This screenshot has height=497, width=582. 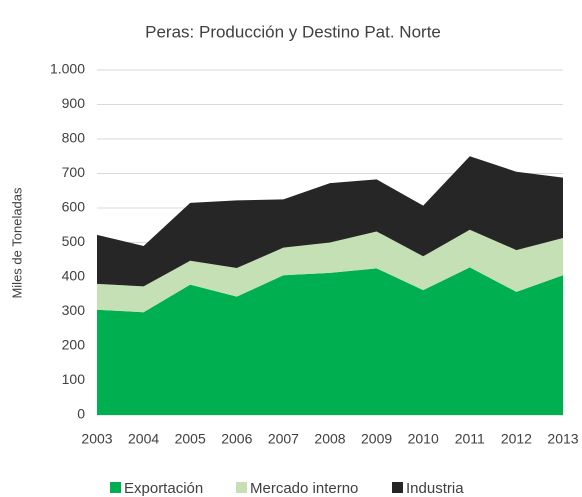 I want to click on y-tick-label: 0, so click(x=81, y=414).